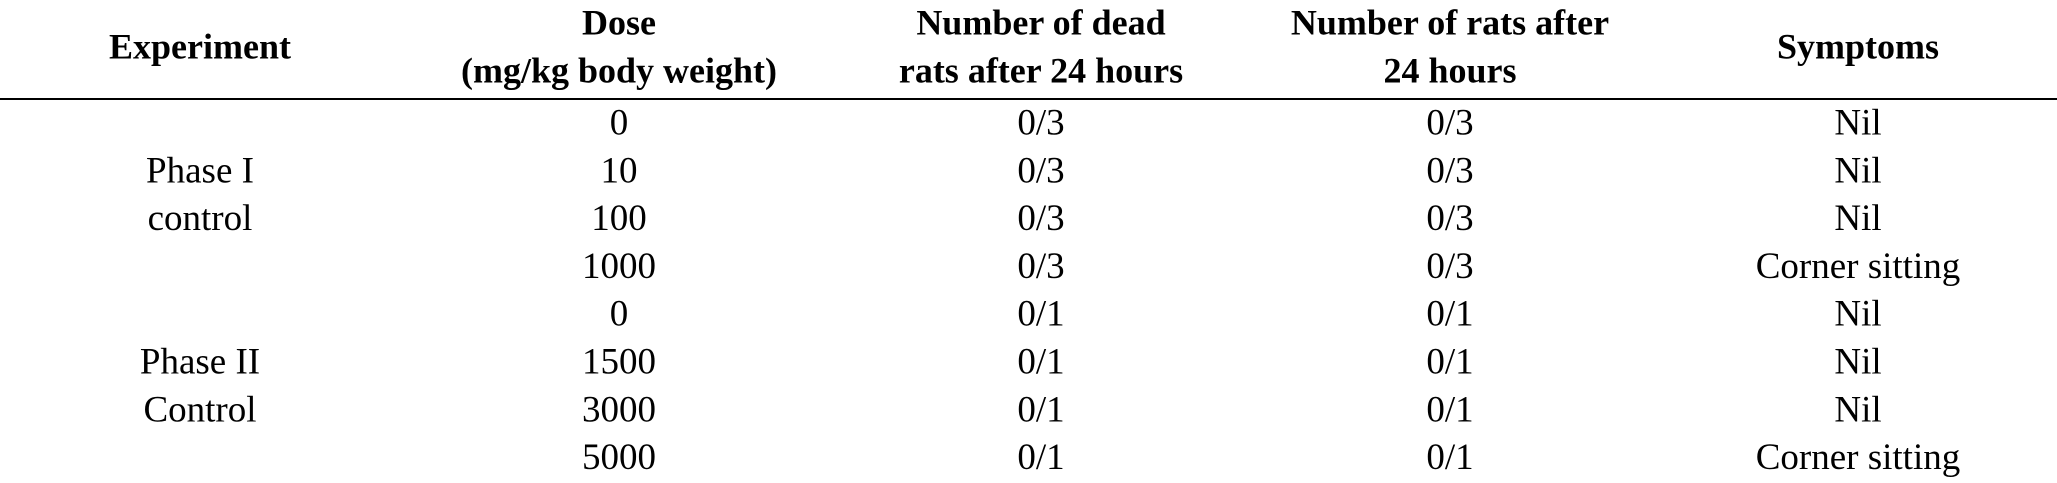  What do you see at coordinates (199, 409) in the screenshot?
I see `experiment-label: Control` at bounding box center [199, 409].